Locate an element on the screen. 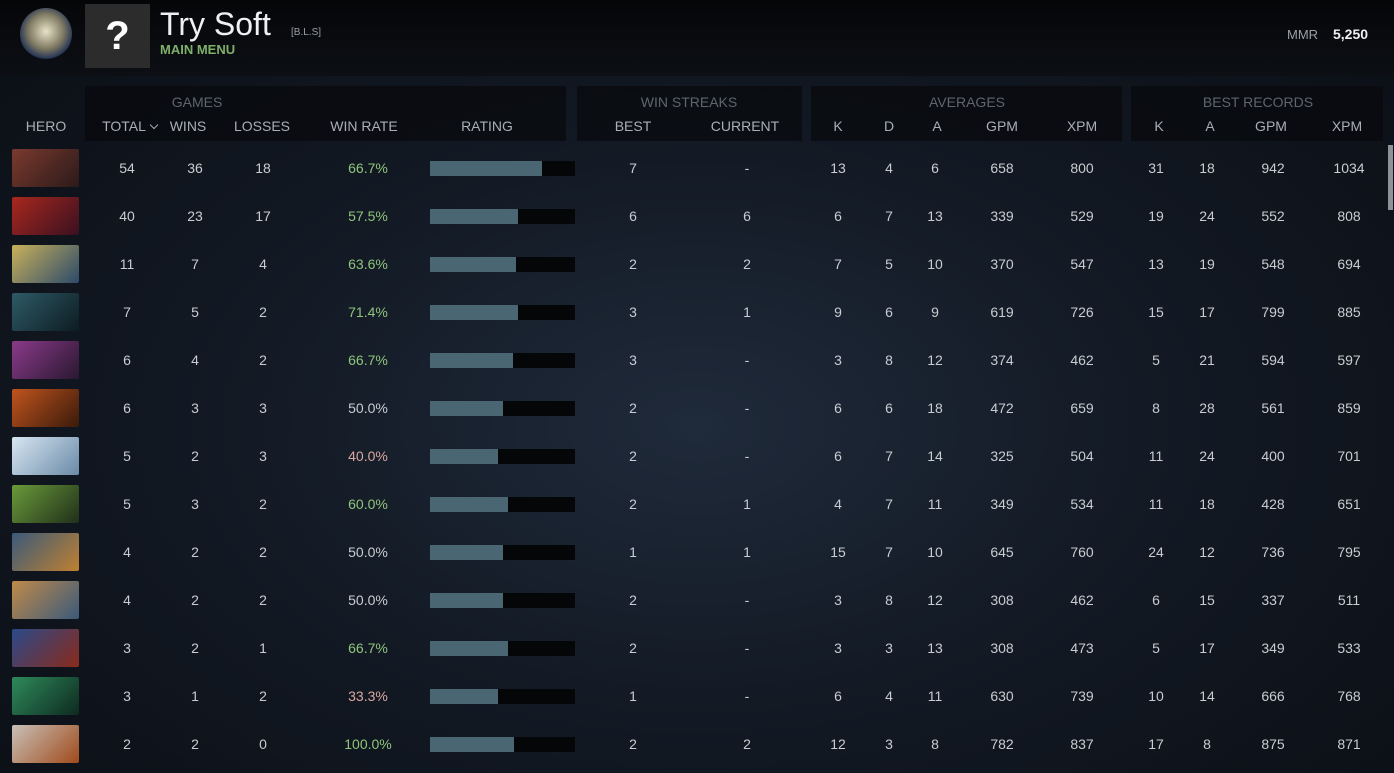 The image size is (1394, 773). losses: 3 is located at coordinates (263, 456).